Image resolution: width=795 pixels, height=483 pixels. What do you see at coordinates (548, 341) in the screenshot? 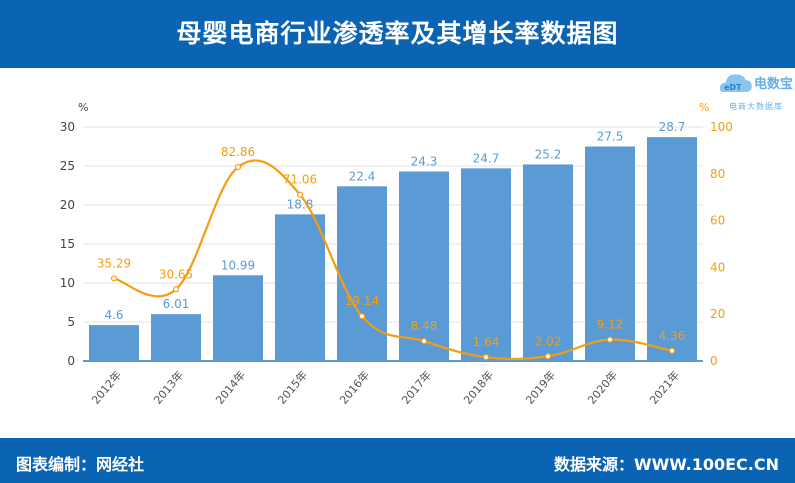
I see `line-value-label: 2.02` at bounding box center [548, 341].